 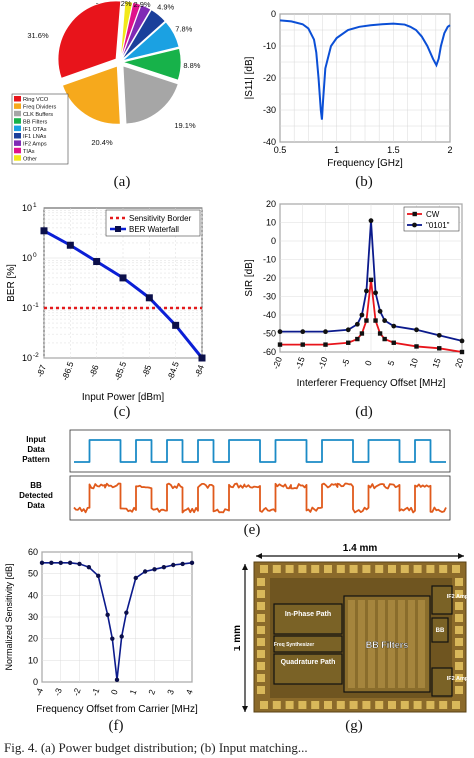 I want to click on in-phase-path-block, so click(x=308, y=619).